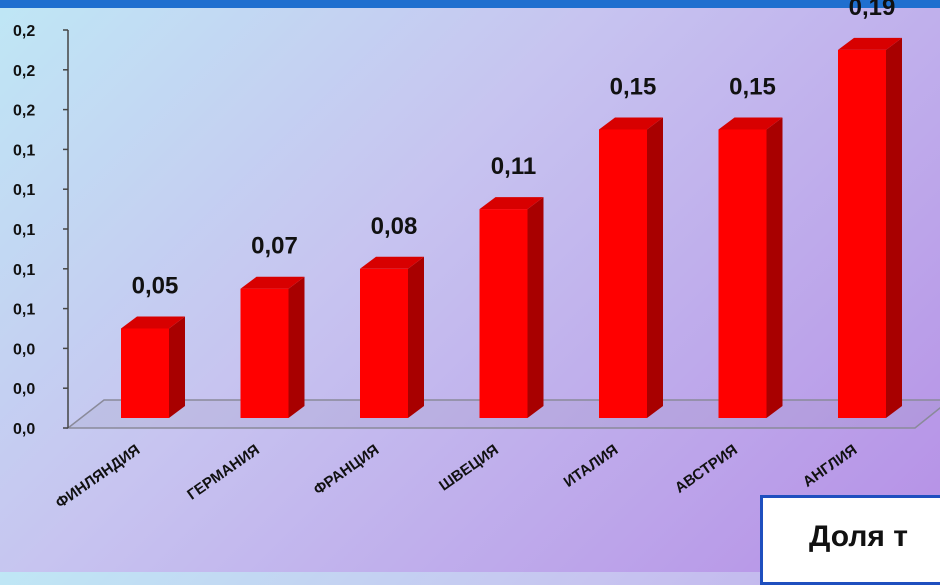  Describe the element at coordinates (347, 469) in the screenshot. I see `category-label: ФРАНЦИЯ` at that location.